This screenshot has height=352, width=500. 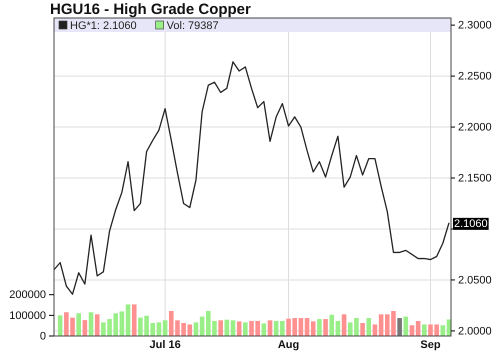 I want to click on y2-tick-label: 2.3000, so click(x=475, y=26).